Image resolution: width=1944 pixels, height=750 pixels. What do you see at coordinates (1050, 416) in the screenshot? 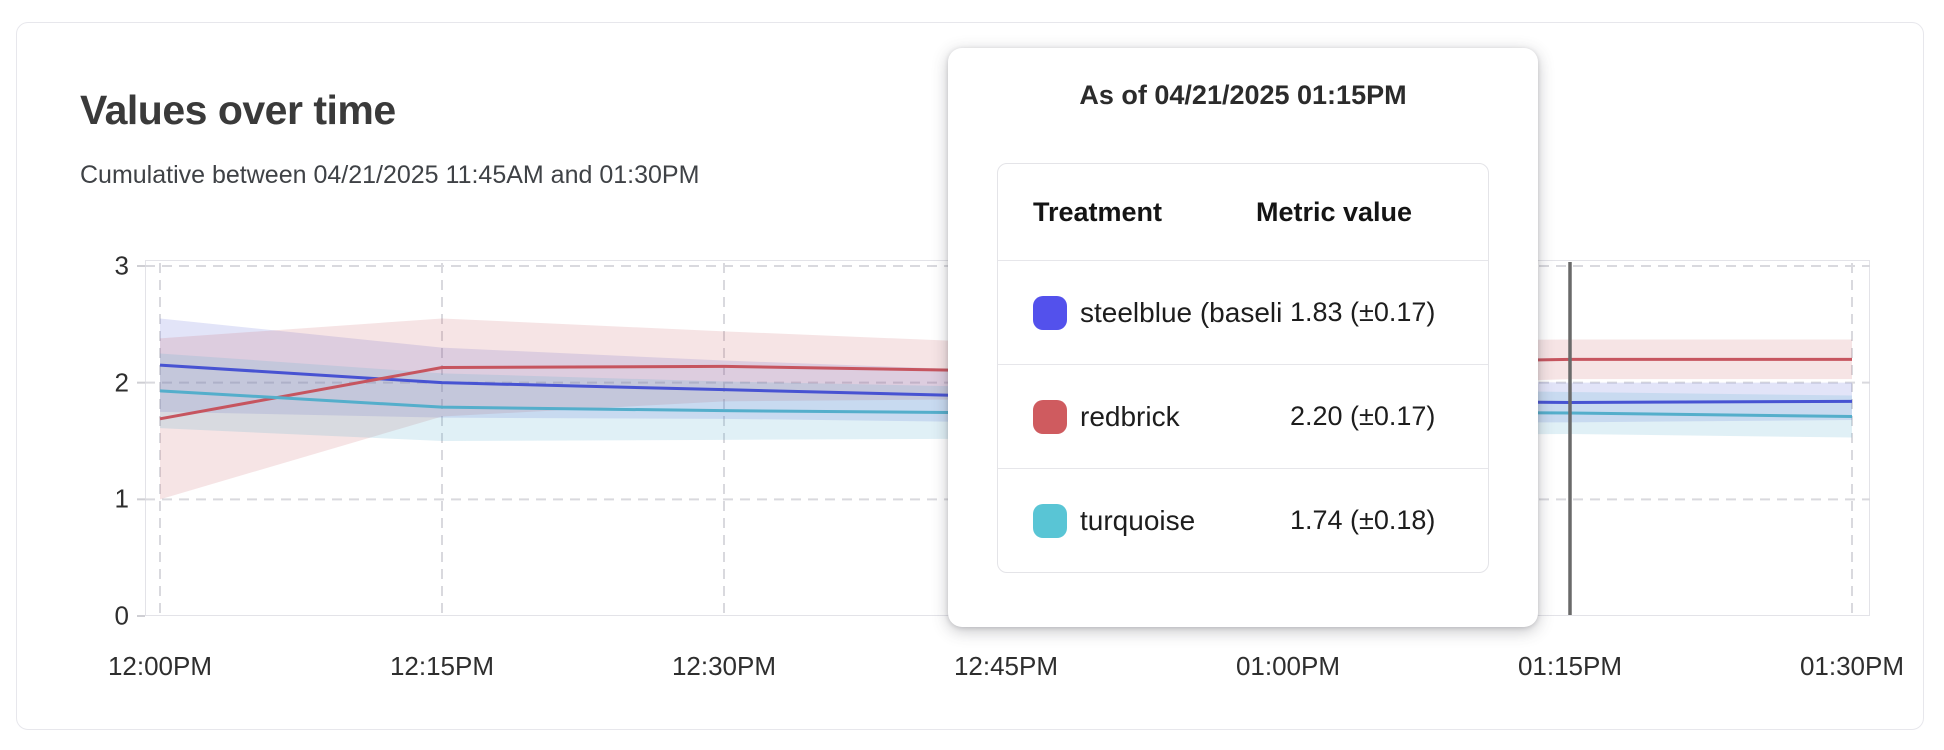
I see `redbrick-legend-swatch` at bounding box center [1050, 416].